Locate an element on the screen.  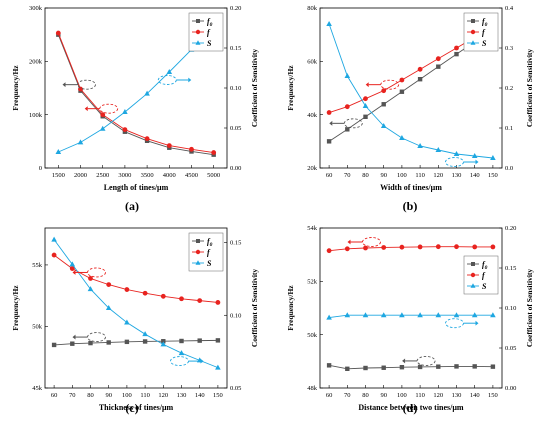
x-tick-label: 100 is located at coordinates (402, 175).